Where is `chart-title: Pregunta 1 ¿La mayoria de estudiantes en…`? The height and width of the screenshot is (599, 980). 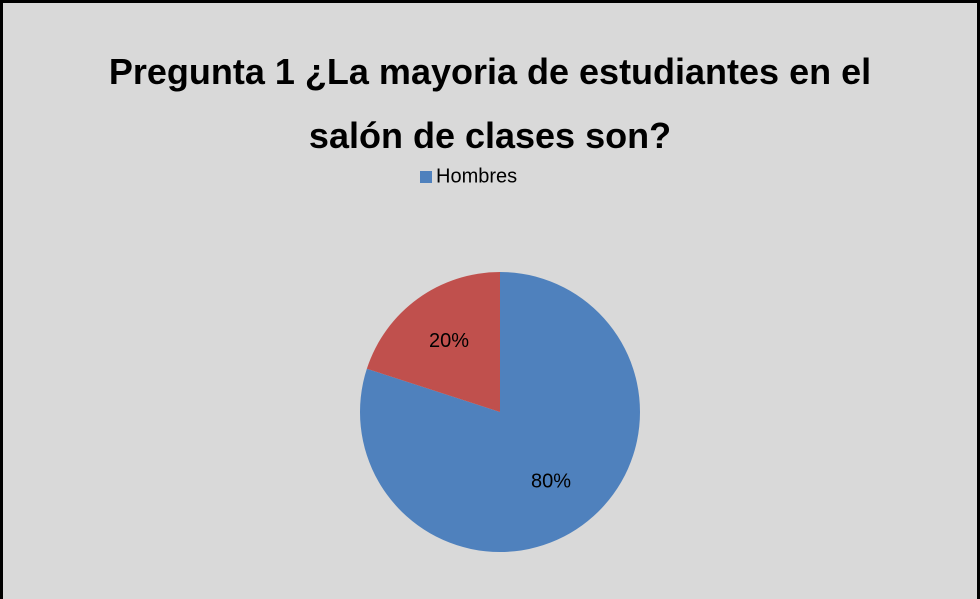
chart-title: Pregunta 1 ¿La mayoria de estudiantes en… is located at coordinates (490, 103).